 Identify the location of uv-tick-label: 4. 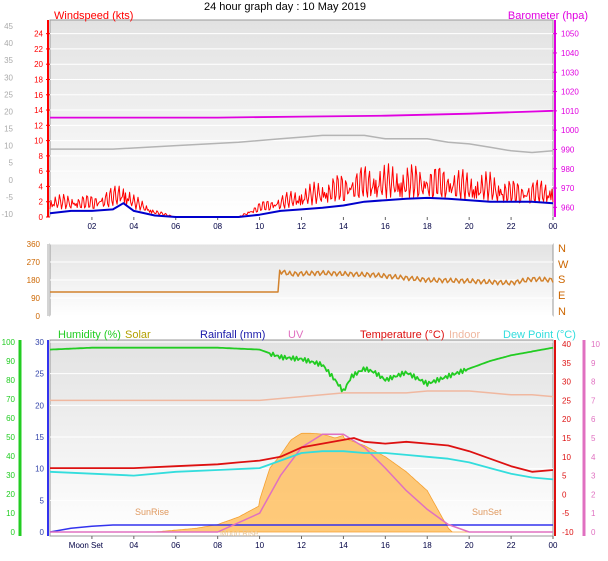
(593, 457).